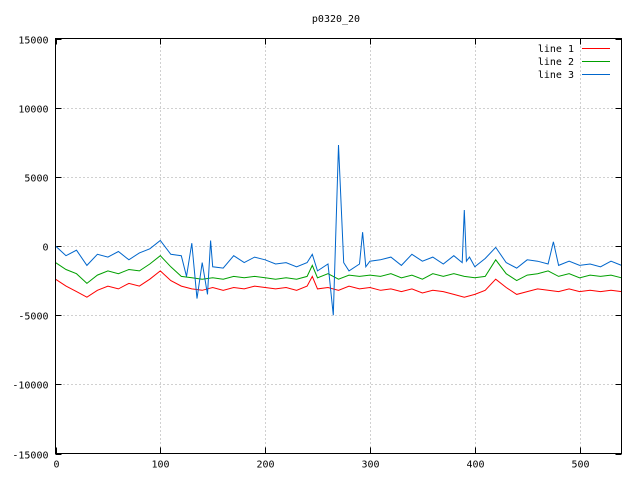  Describe the element at coordinates (265, 465) in the screenshot. I see `x-tick-label: 200` at that location.